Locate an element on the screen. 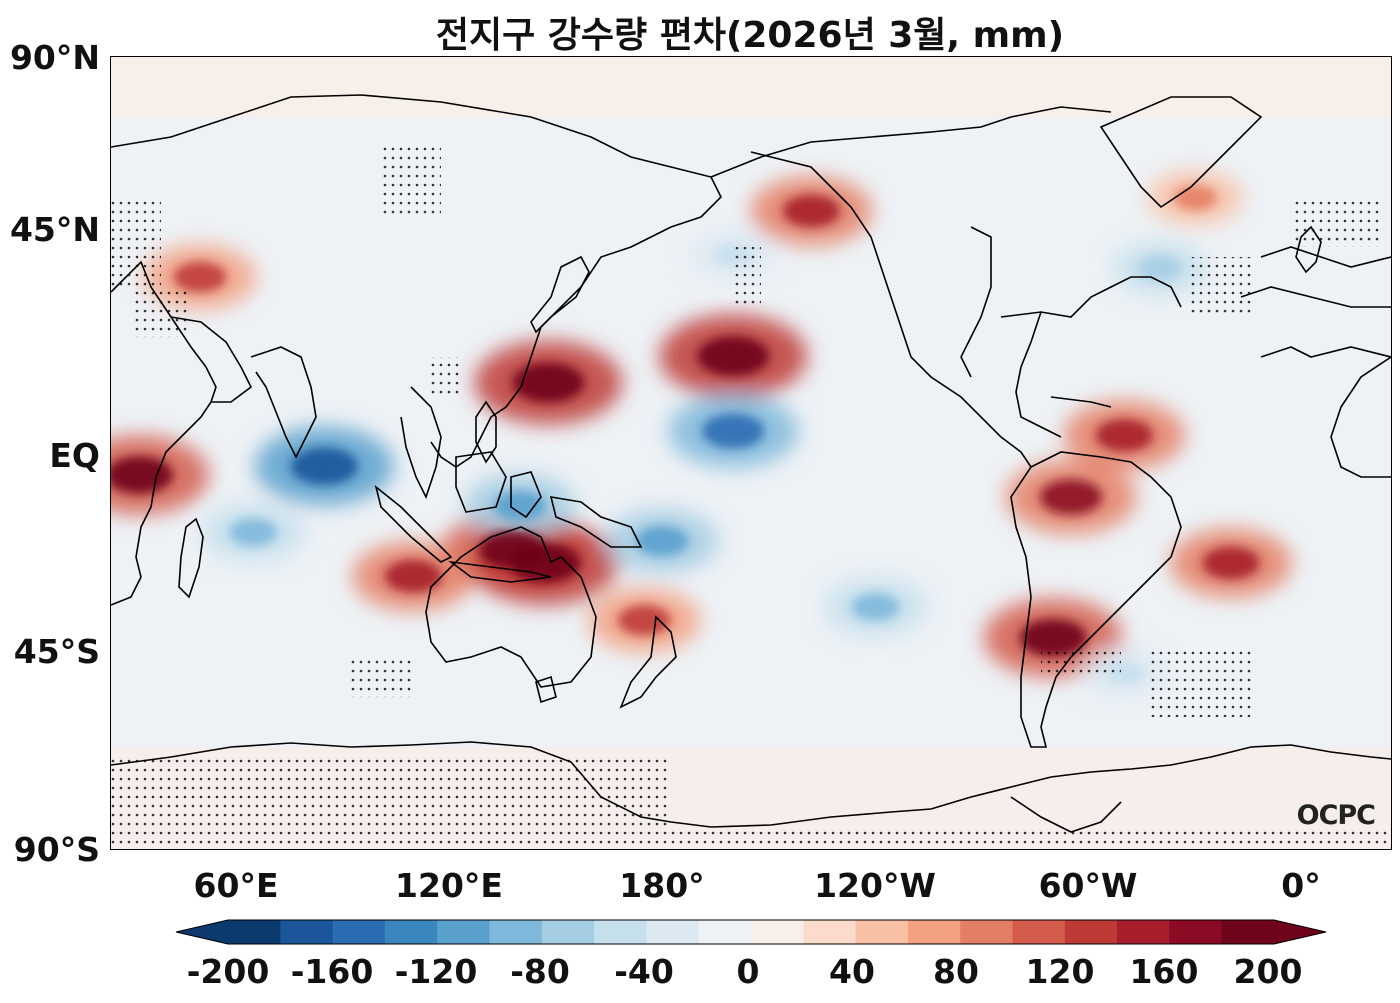 The width and height of the screenshot is (1400, 1003). cb-label-0: -200 is located at coordinates (228, 971).